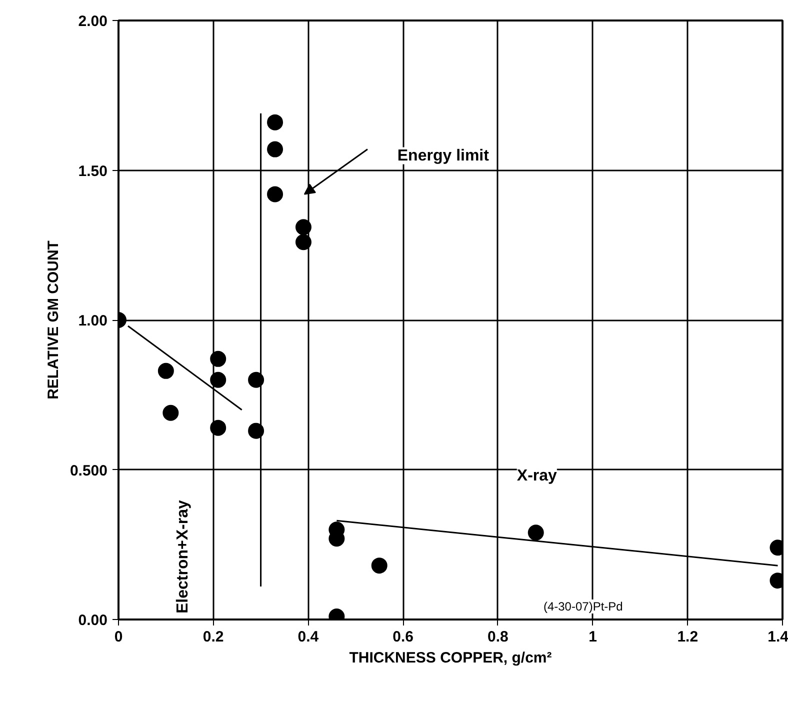  I want to click on annotation: (4-30-07)Pt-Pd, so click(583, 607).